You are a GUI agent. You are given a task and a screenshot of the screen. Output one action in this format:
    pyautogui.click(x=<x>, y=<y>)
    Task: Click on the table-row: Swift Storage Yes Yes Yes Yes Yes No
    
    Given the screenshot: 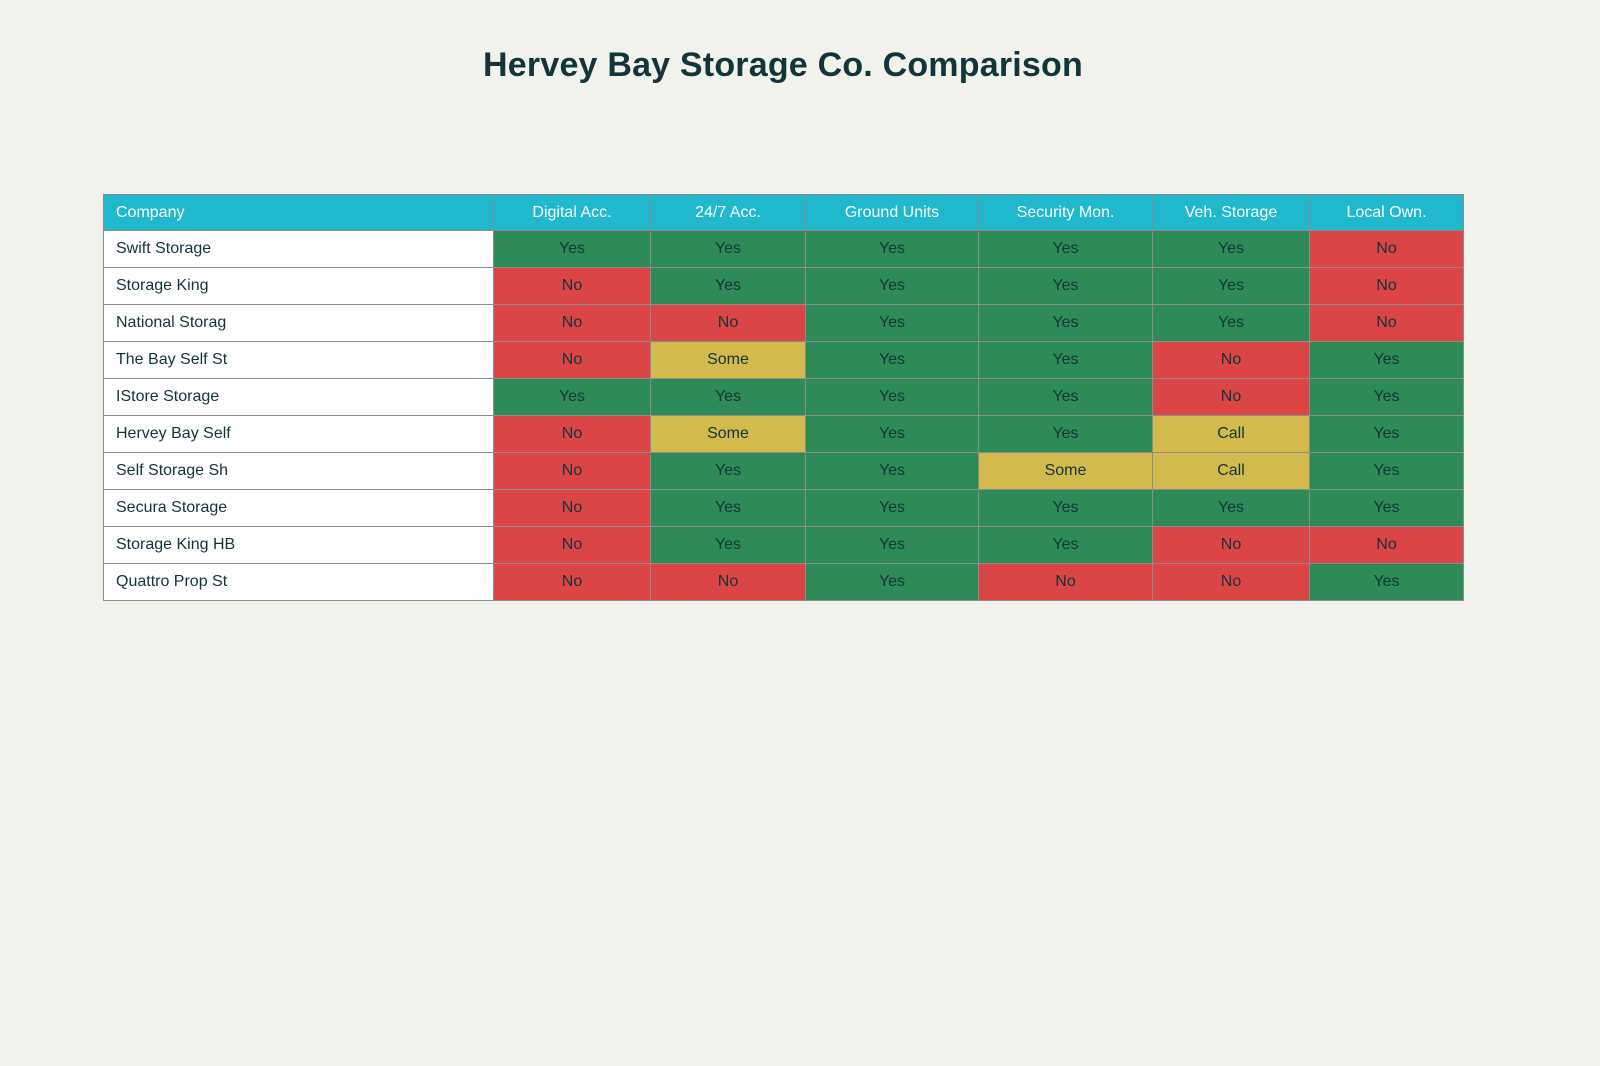 What is the action you would take?
    pyautogui.click(x=783, y=249)
    